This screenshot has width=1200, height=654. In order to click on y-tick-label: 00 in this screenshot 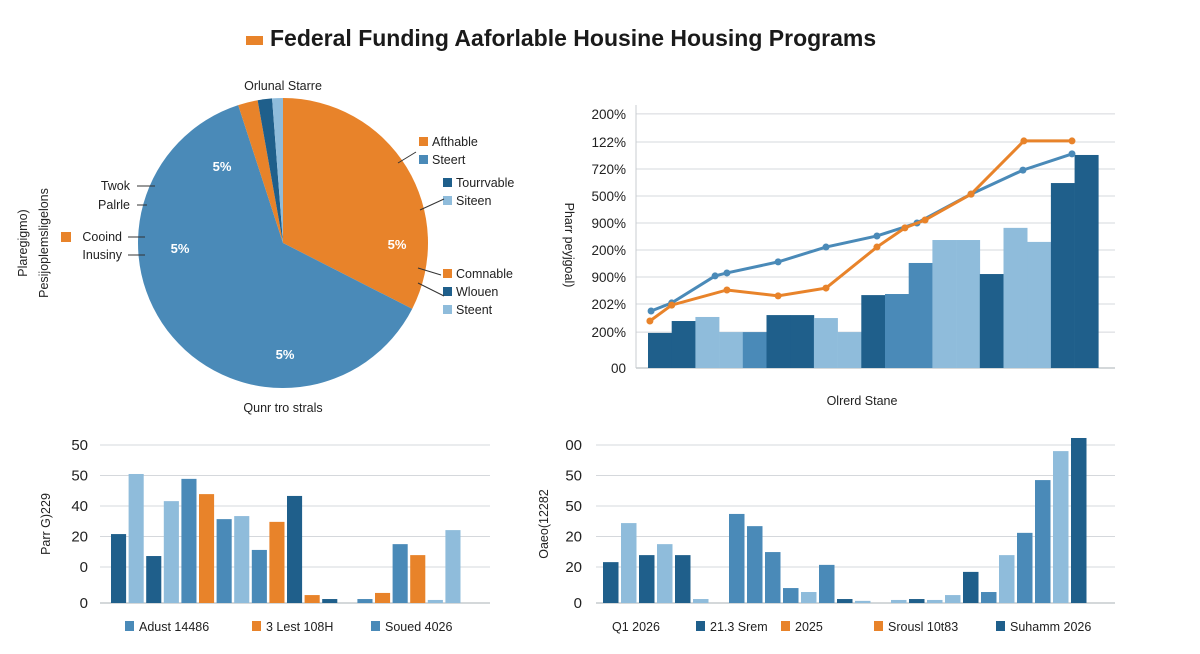, I will do `click(573, 445)`.